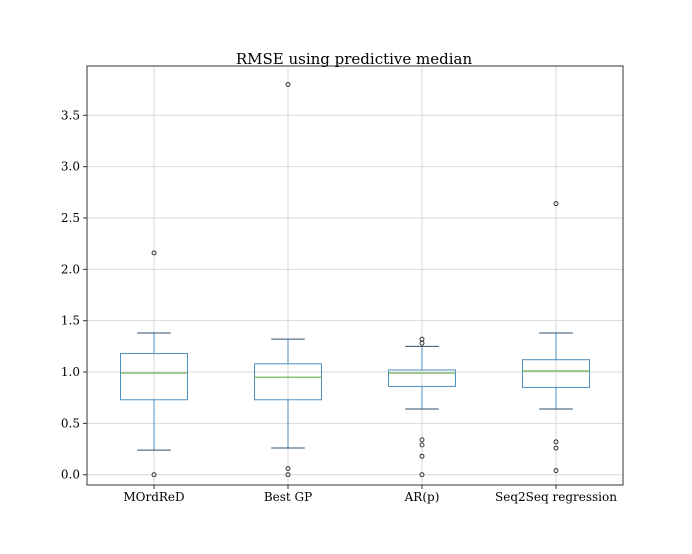  I want to click on y-tick-label: 2.5, so click(70, 218).